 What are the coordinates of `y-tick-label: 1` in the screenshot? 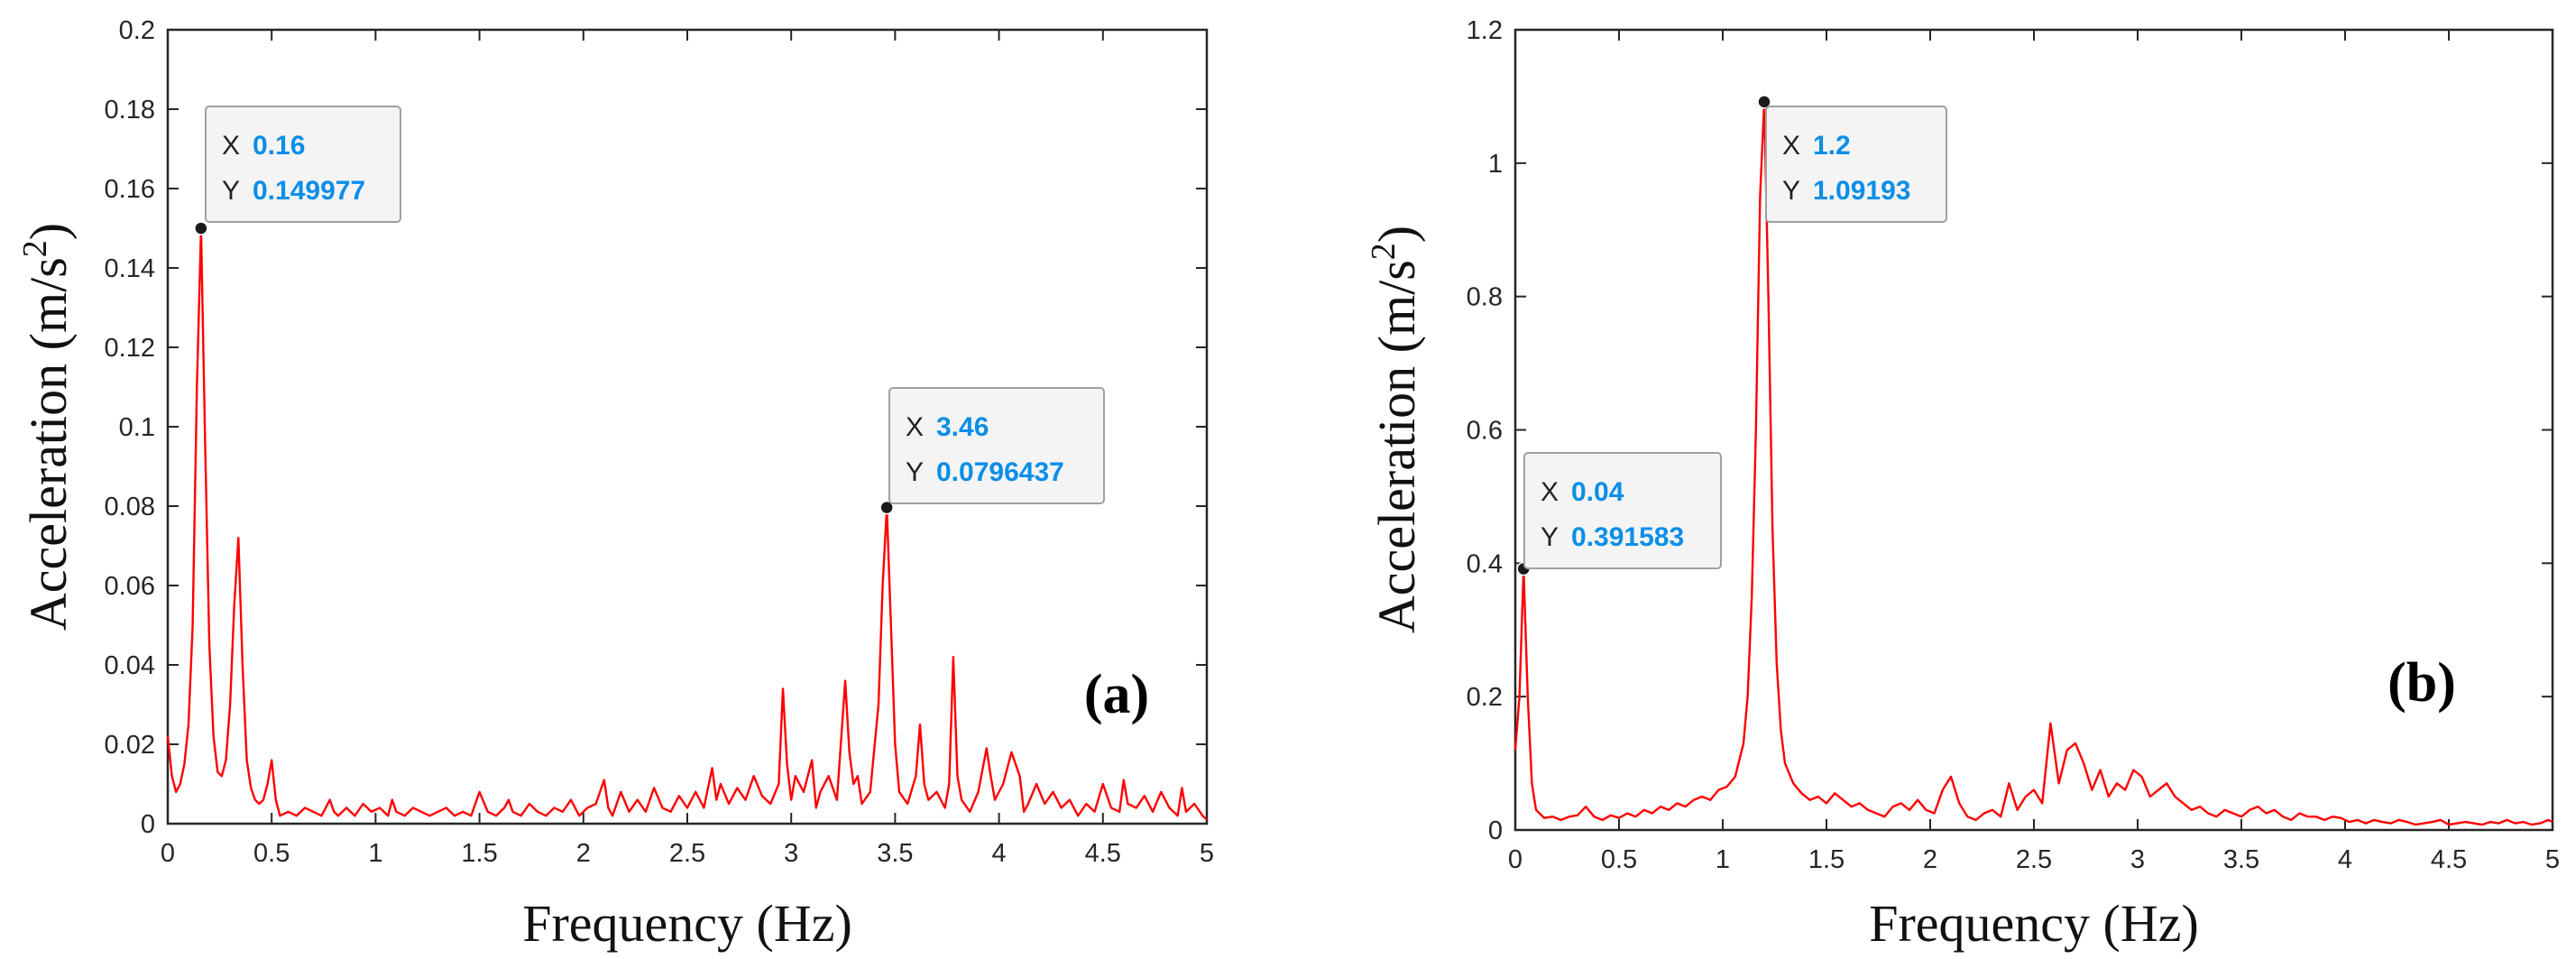 It's located at (1495, 164).